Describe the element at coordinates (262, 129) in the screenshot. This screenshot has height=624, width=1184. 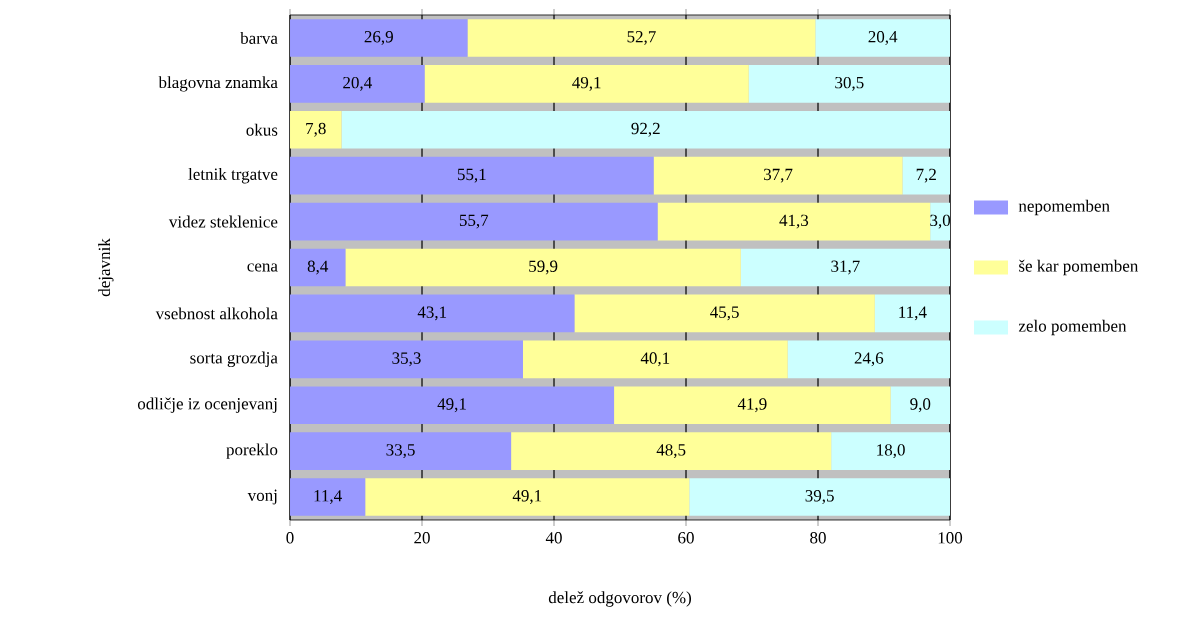
I see `y-tick-label: okus` at that location.